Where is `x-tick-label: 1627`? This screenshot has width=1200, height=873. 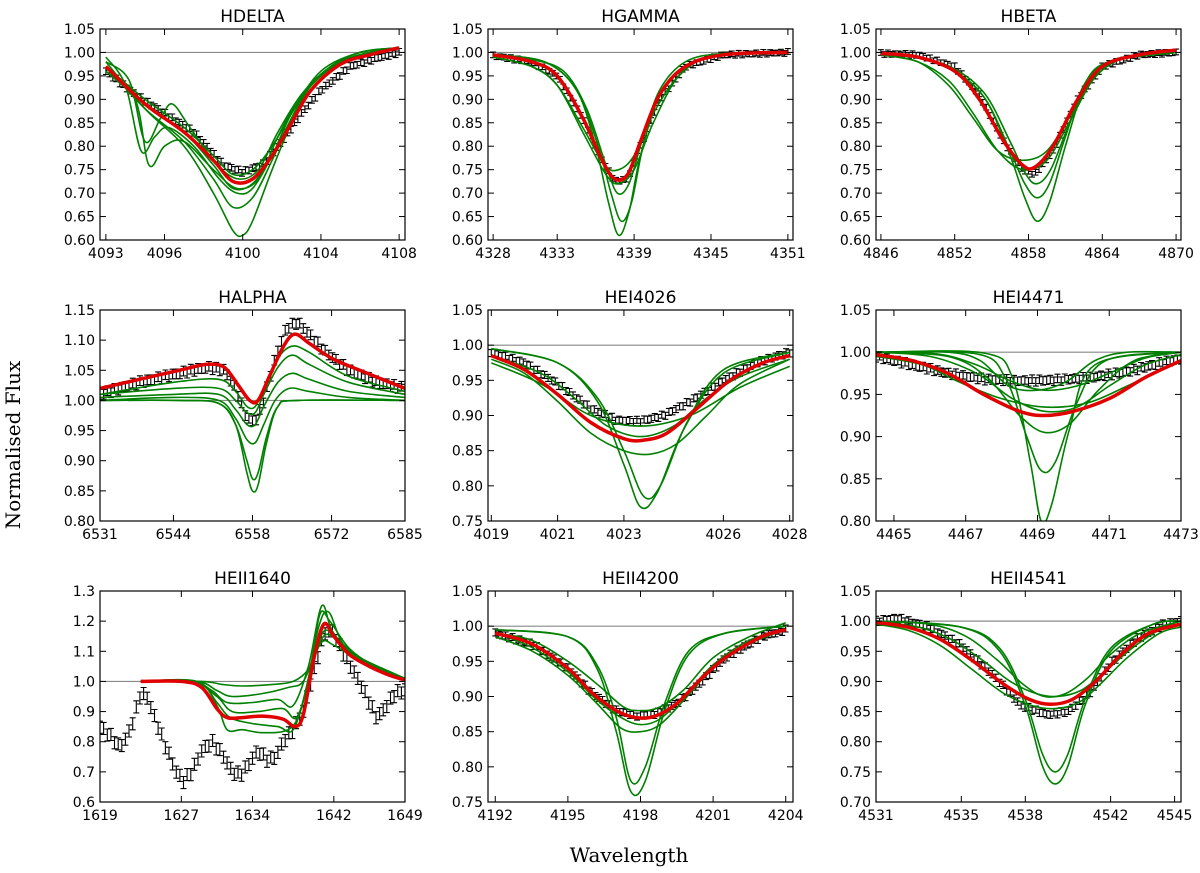
x-tick-label: 1627 is located at coordinates (182, 816).